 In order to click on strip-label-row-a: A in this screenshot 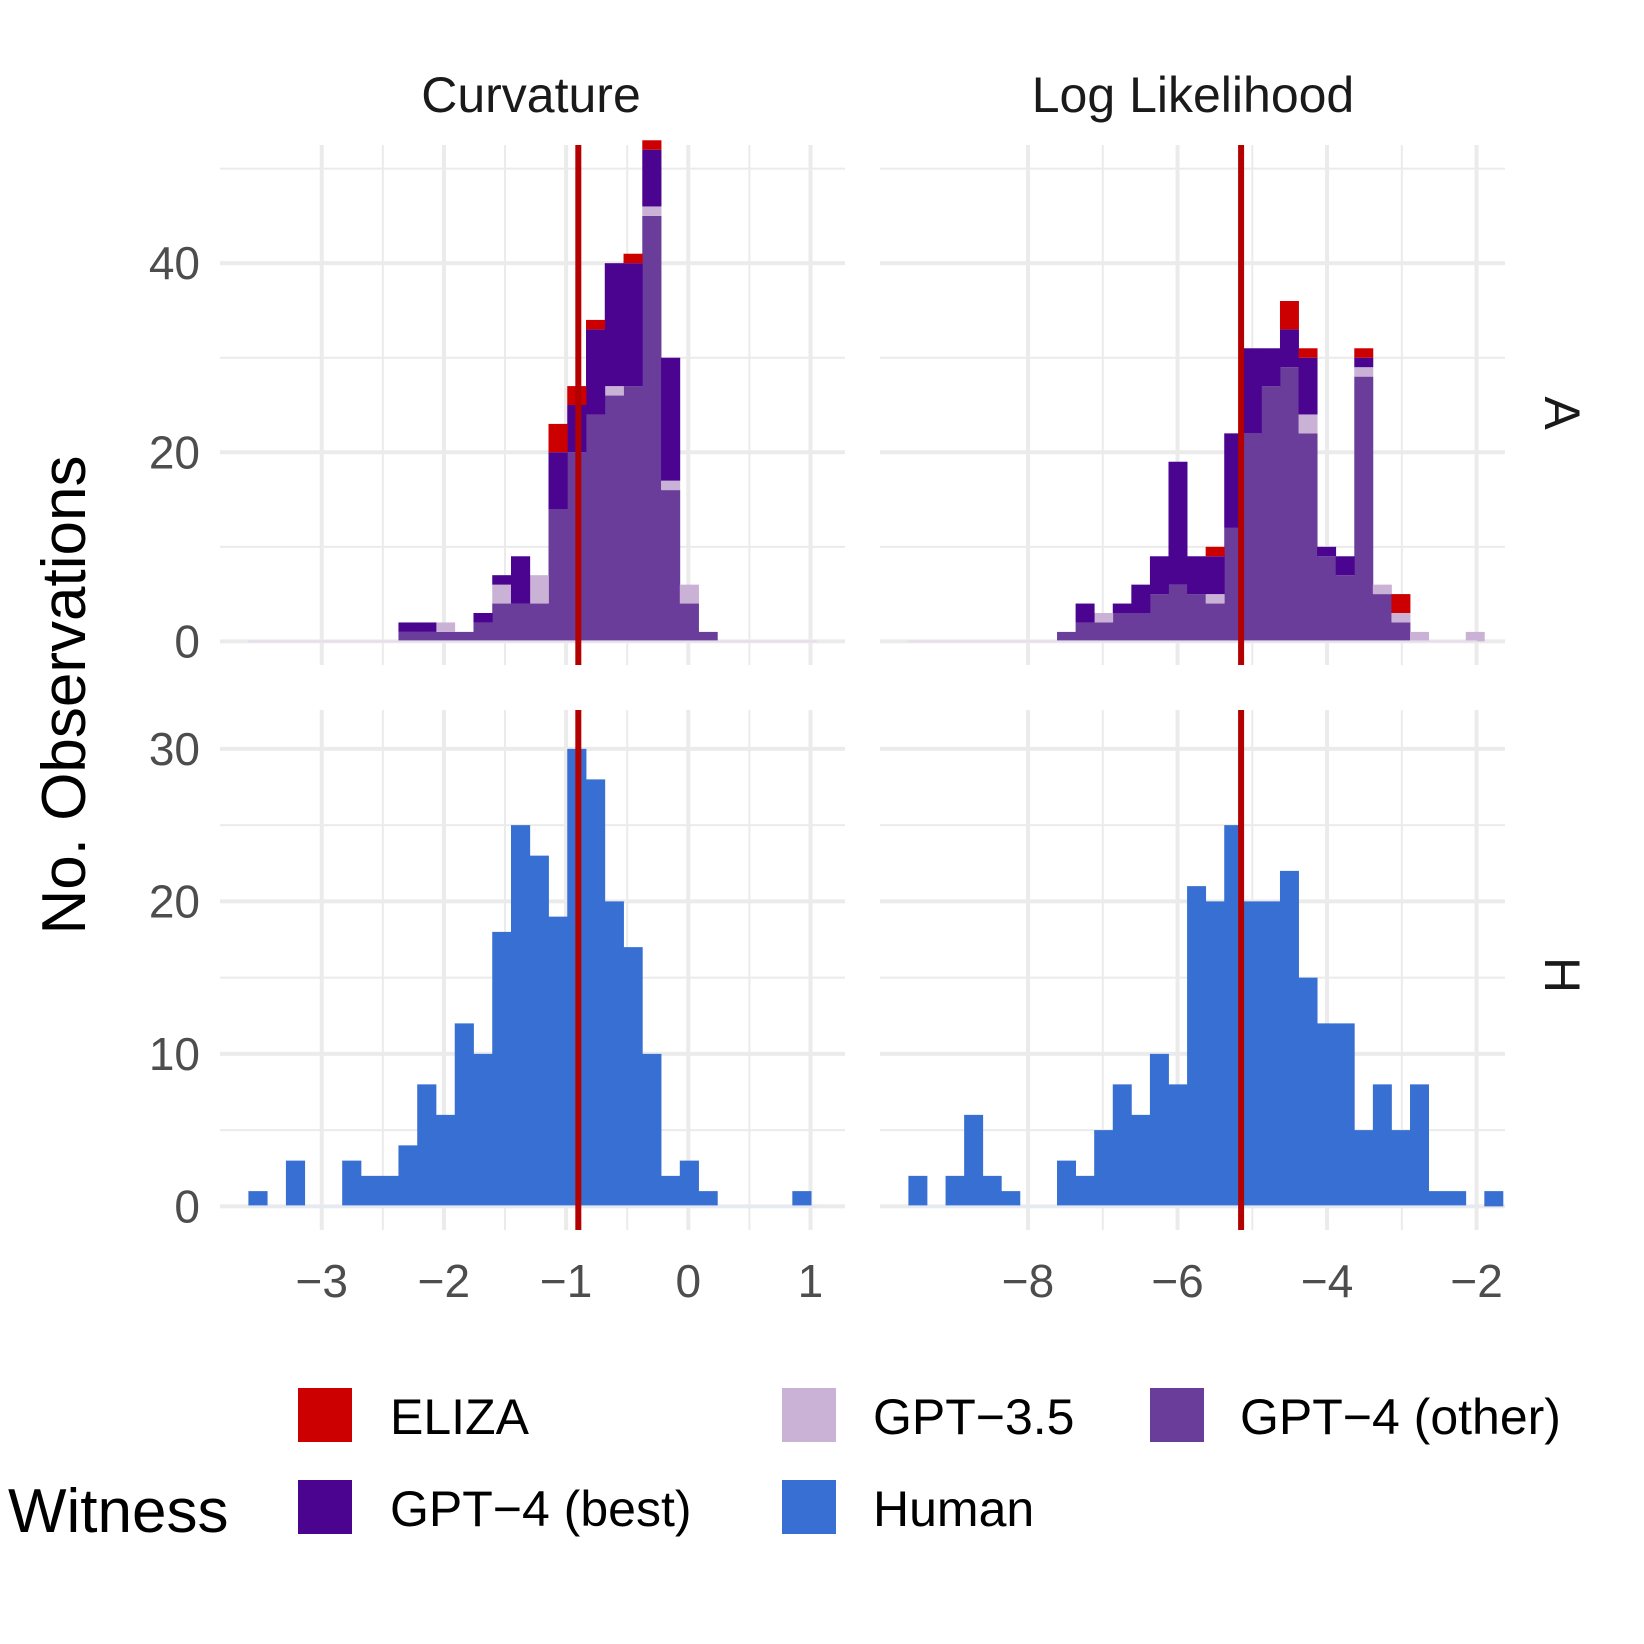, I will do `click(1562, 413)`.